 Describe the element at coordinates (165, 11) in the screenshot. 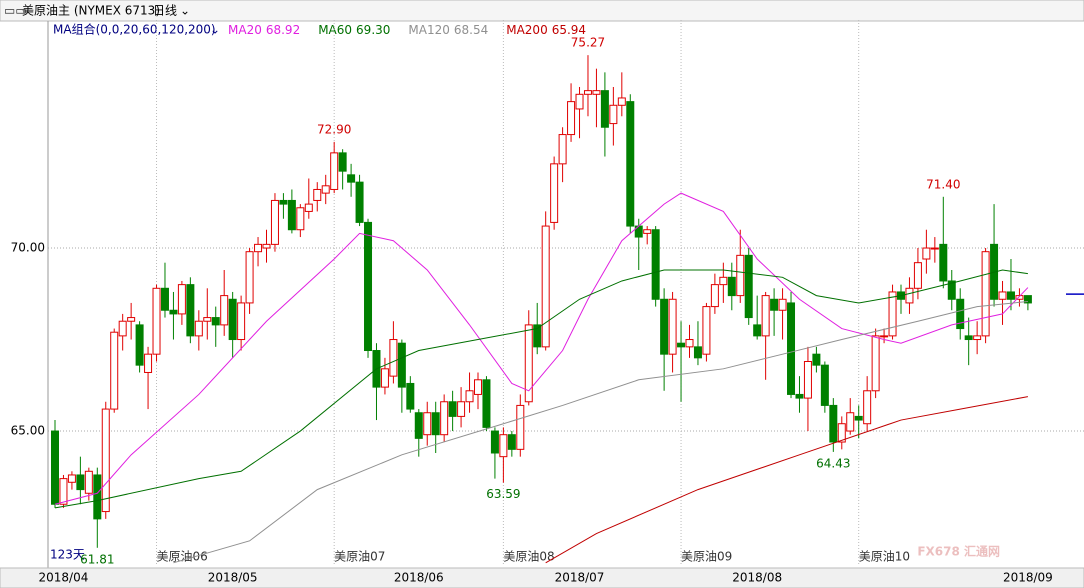

I see `period: 日线` at that location.